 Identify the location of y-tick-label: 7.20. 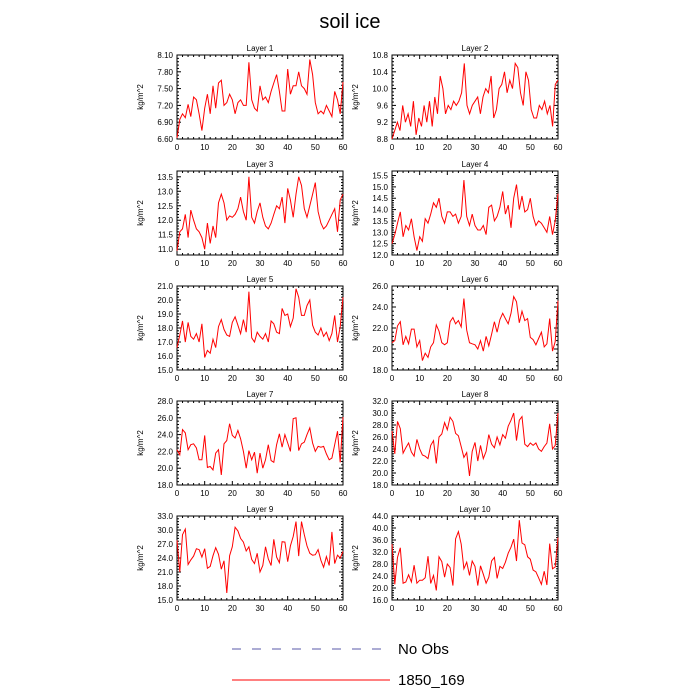
(165, 105).